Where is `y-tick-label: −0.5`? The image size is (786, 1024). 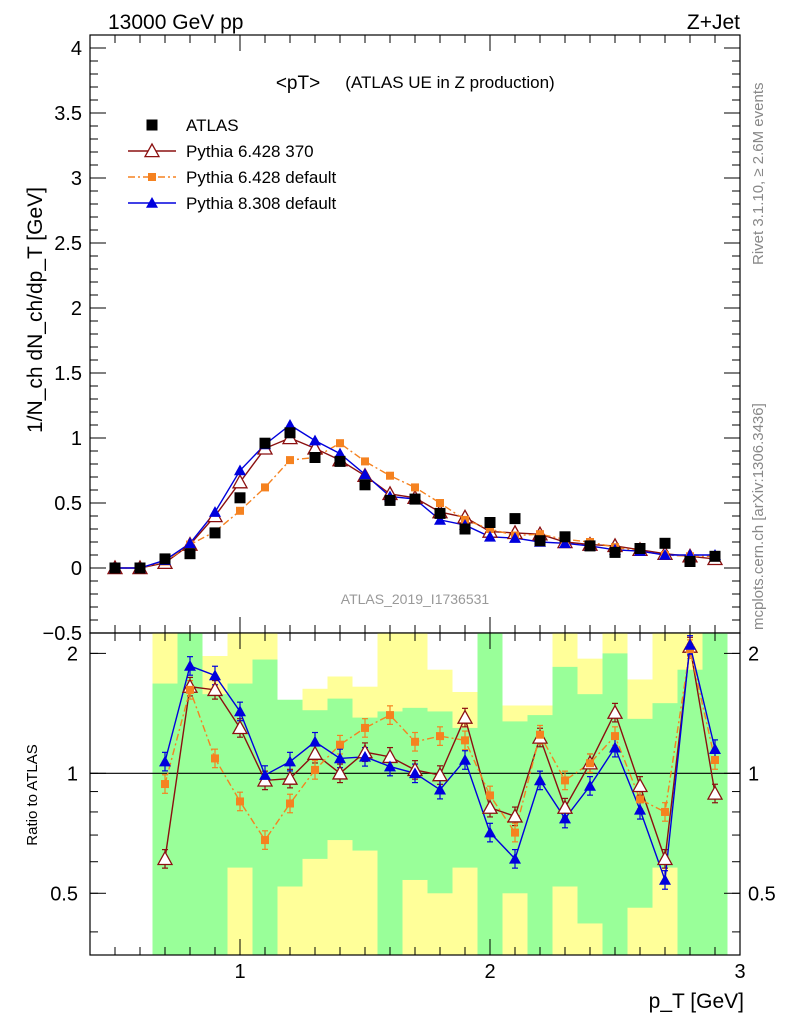 y-tick-label: −0.5 is located at coordinates (62, 634).